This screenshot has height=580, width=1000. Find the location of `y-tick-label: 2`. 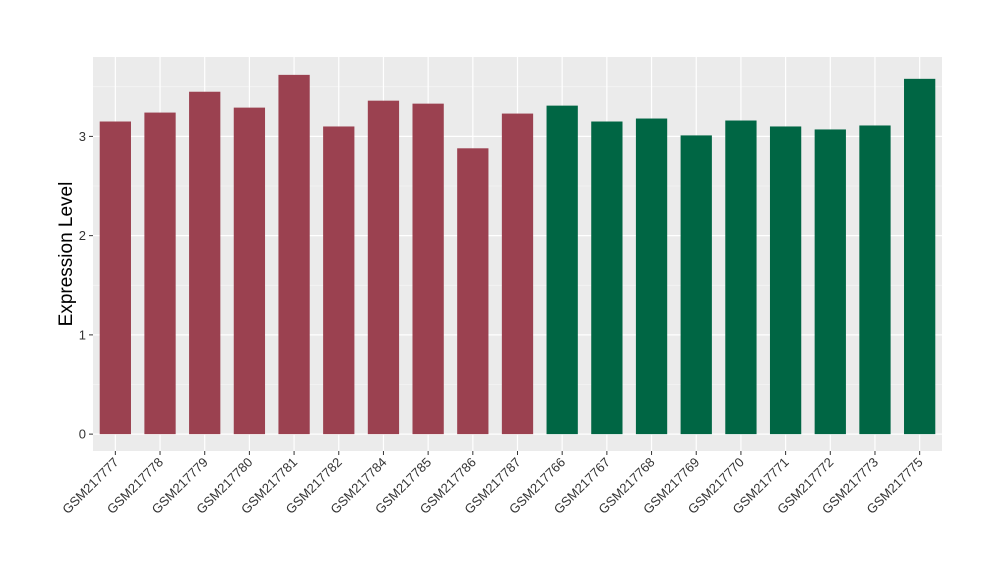

y-tick-label: 2 is located at coordinates (82, 235).